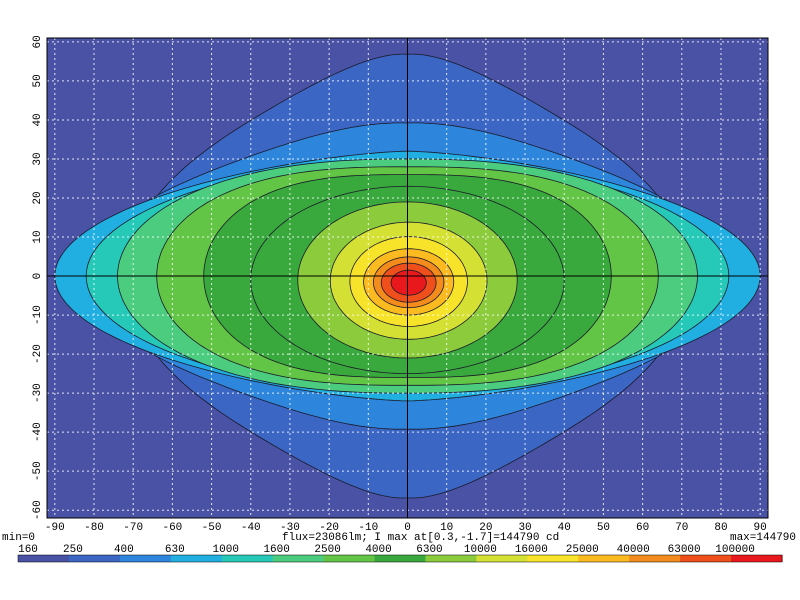 The height and width of the screenshot is (600, 800). I want to click on x-tick-label: -80, so click(94, 528).